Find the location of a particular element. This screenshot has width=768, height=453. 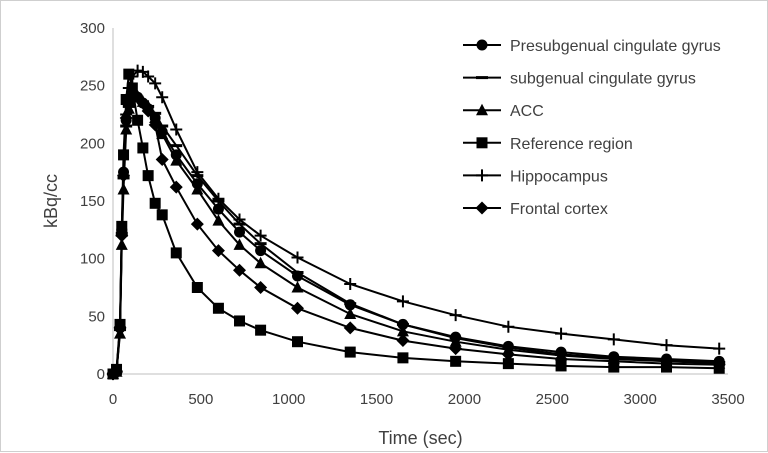

x-tick-label: 1500 is located at coordinates (376, 399).